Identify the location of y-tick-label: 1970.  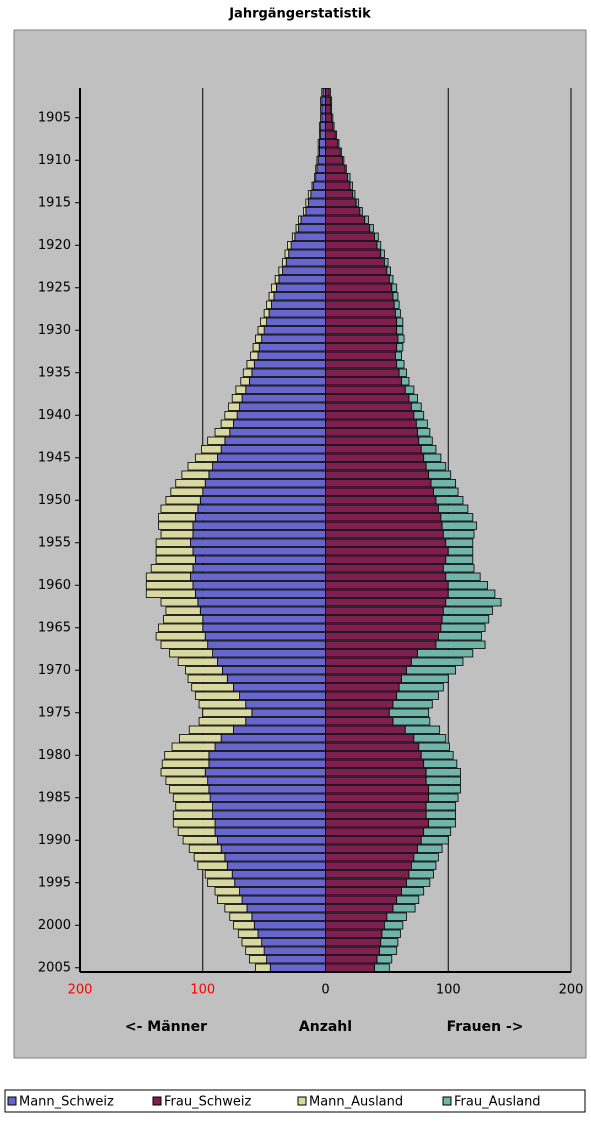
(54, 670).